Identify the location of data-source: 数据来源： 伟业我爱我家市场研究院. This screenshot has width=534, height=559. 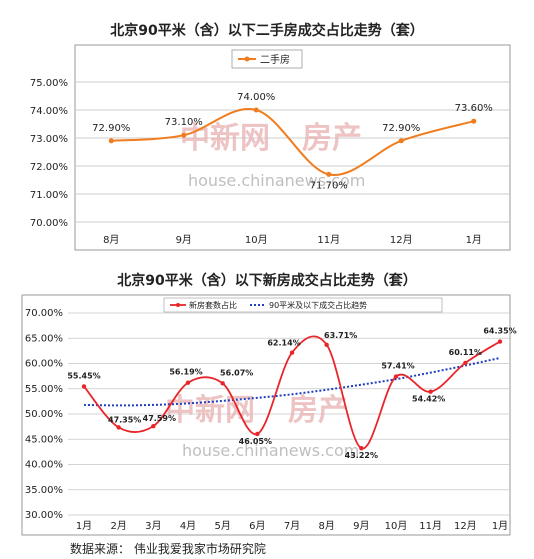
(168, 549).